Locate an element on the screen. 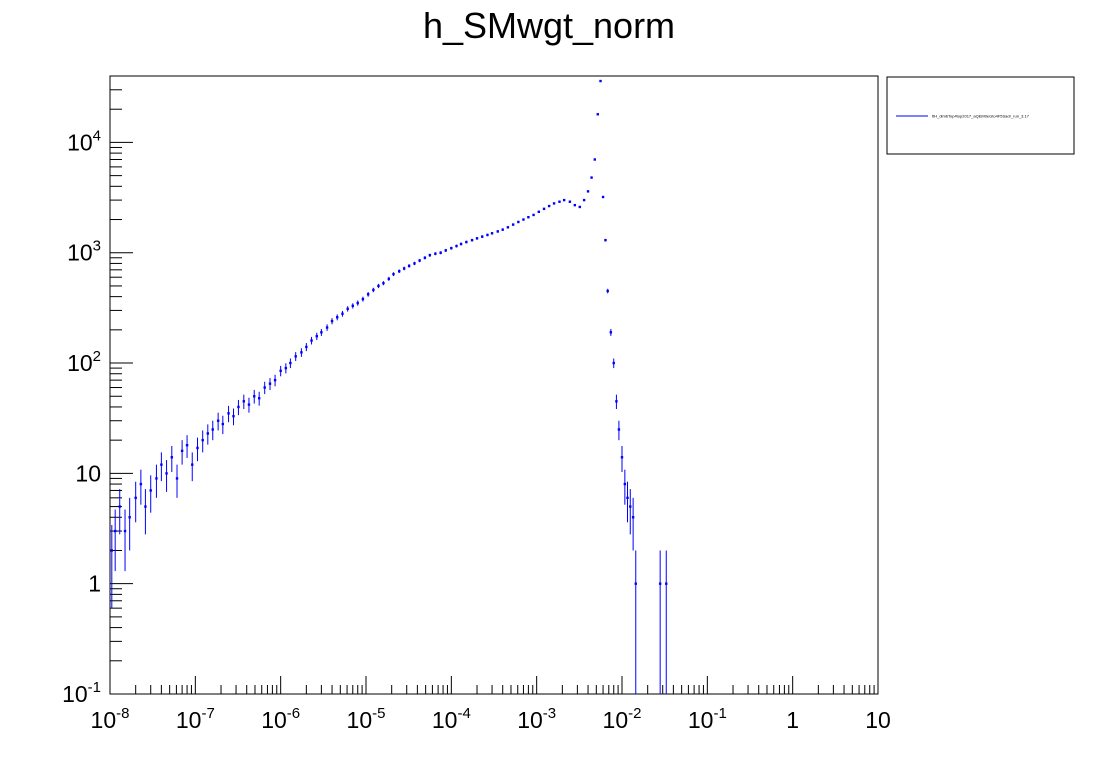  x-tick-label: 10⁻⁵ is located at coordinates (366, 719).